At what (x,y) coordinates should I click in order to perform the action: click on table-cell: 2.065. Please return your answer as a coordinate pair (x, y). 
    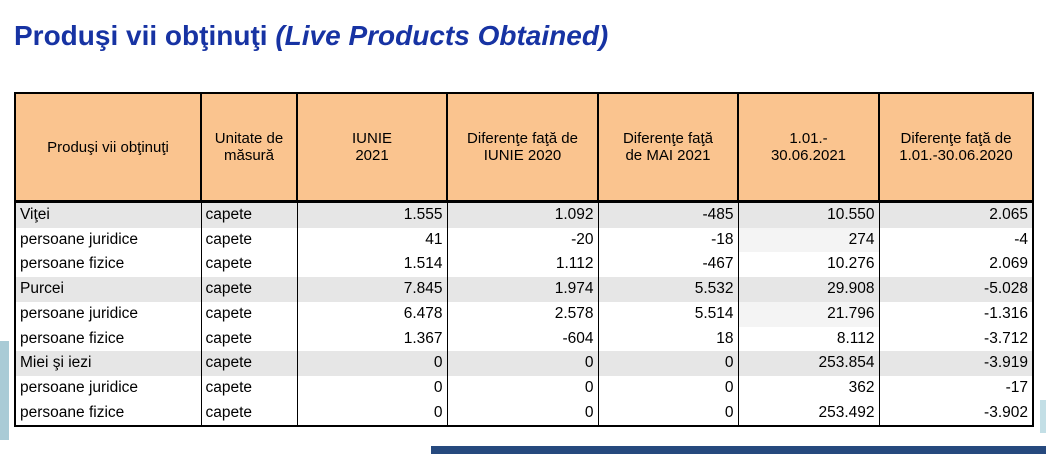
    Looking at the image, I should click on (956, 213).